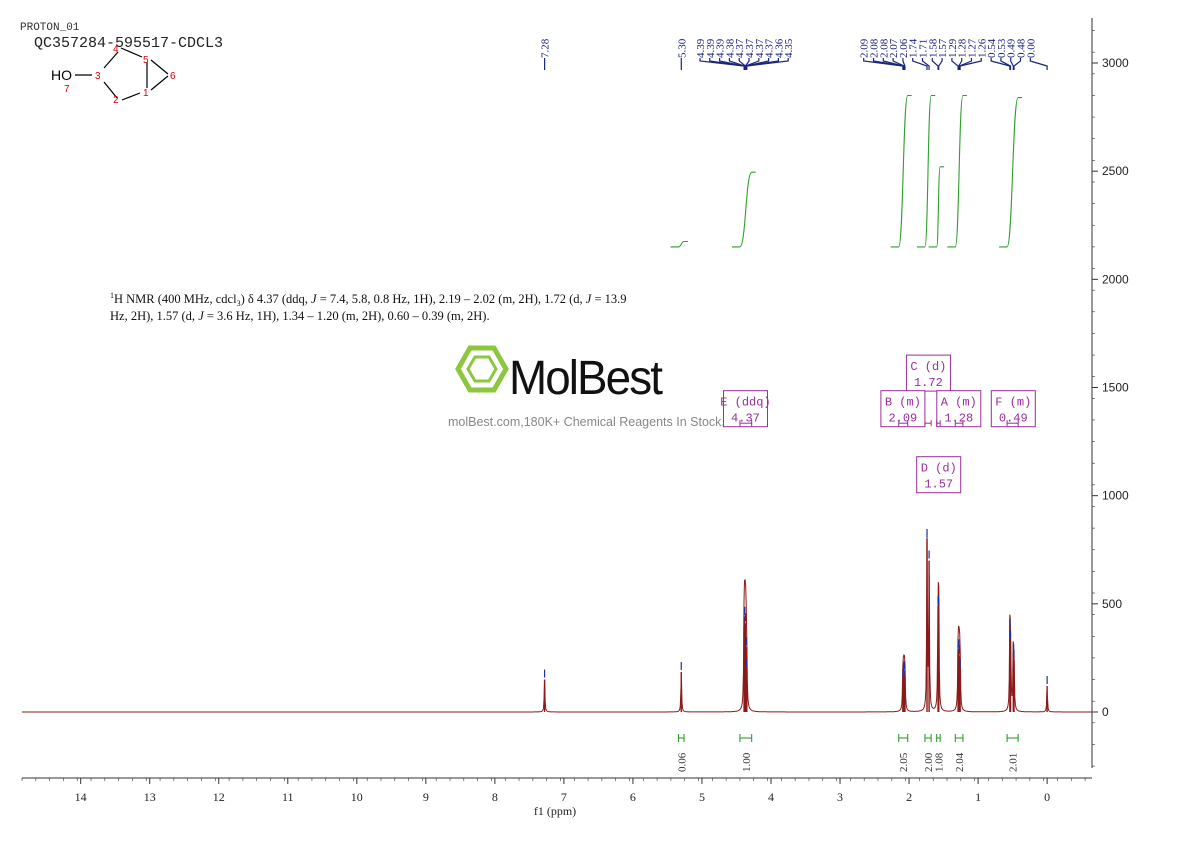 Image resolution: width=1190 pixels, height=841 pixels. What do you see at coordinates (939, 762) in the screenshot?
I see `integral-value: 1.08` at bounding box center [939, 762].